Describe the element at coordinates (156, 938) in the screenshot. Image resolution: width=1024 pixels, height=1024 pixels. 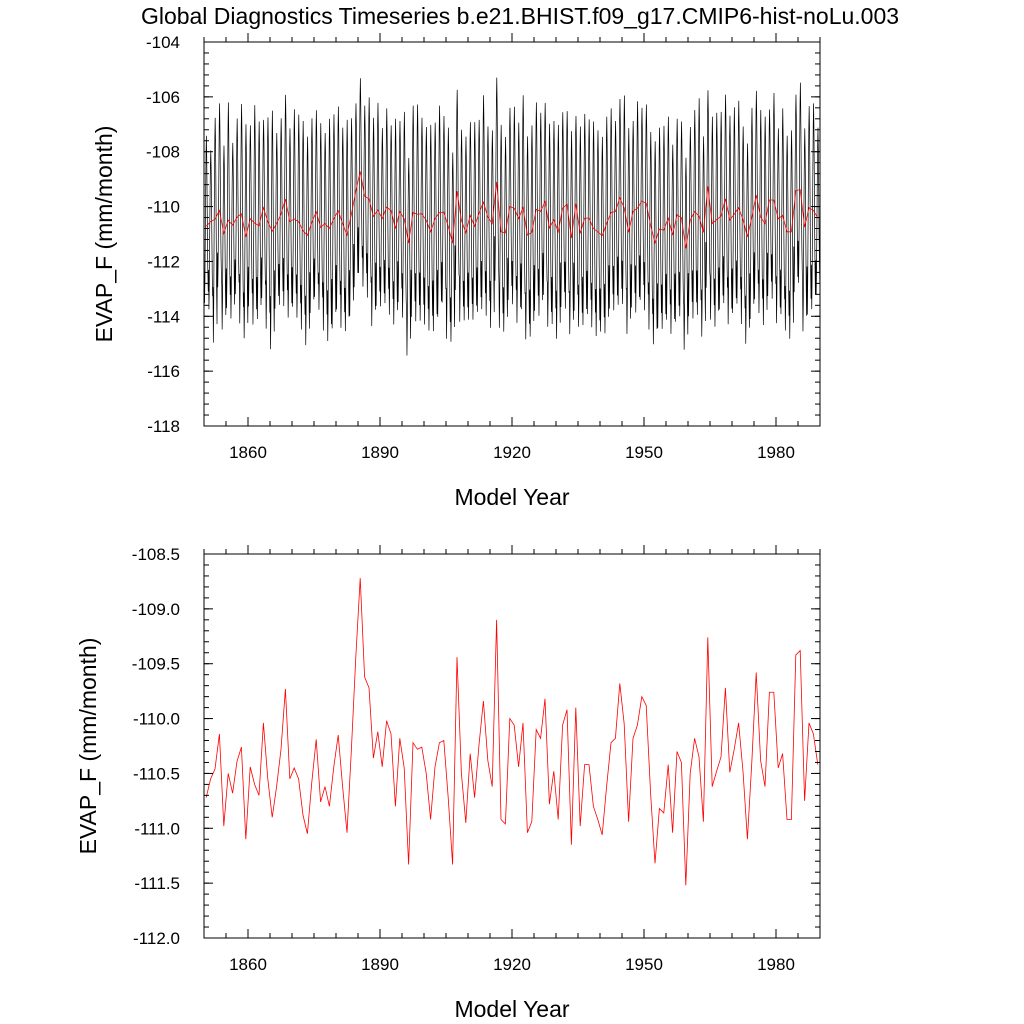
I see `bottom-y-tick-label: -112.0` at that location.